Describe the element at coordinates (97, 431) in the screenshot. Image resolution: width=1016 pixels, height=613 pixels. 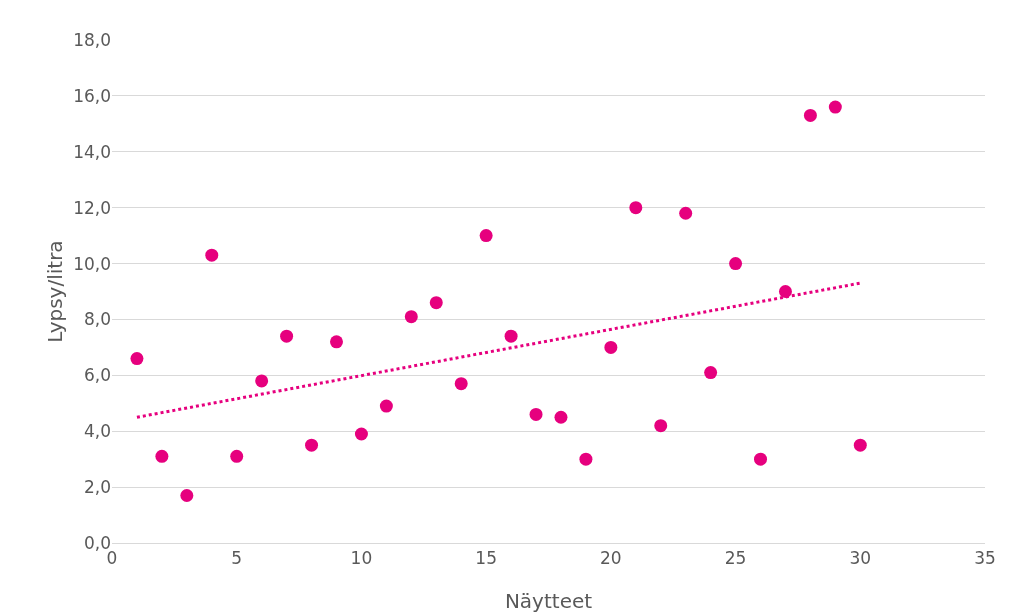
I see `y-tick-label: 4,0` at that location.